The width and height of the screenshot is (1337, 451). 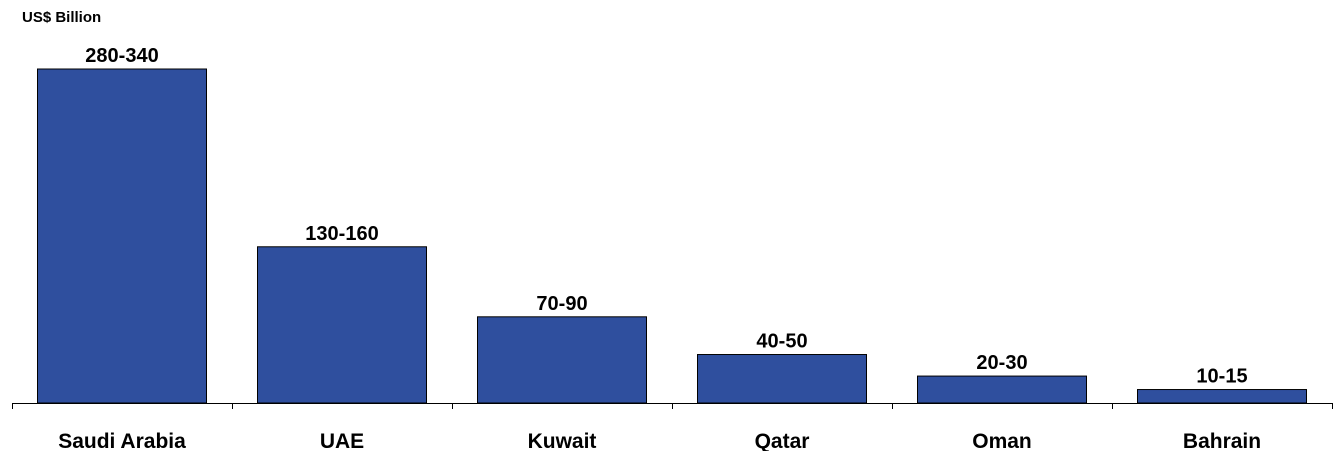 What do you see at coordinates (61, 17) in the screenshot?
I see `unit-label: US$ Billion` at bounding box center [61, 17].